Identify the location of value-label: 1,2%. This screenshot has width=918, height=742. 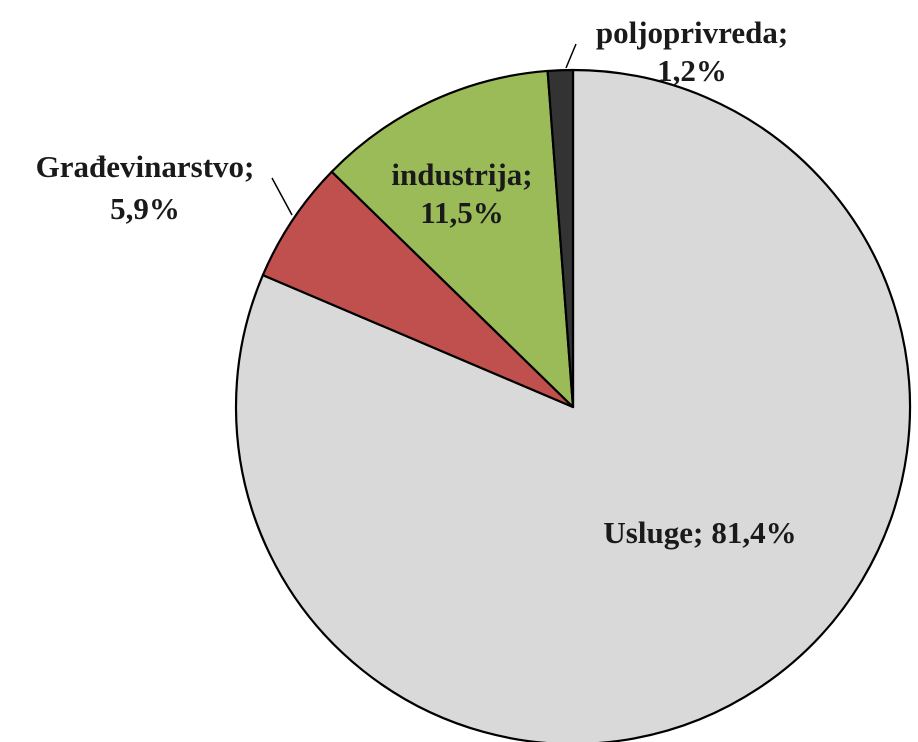
(692, 70).